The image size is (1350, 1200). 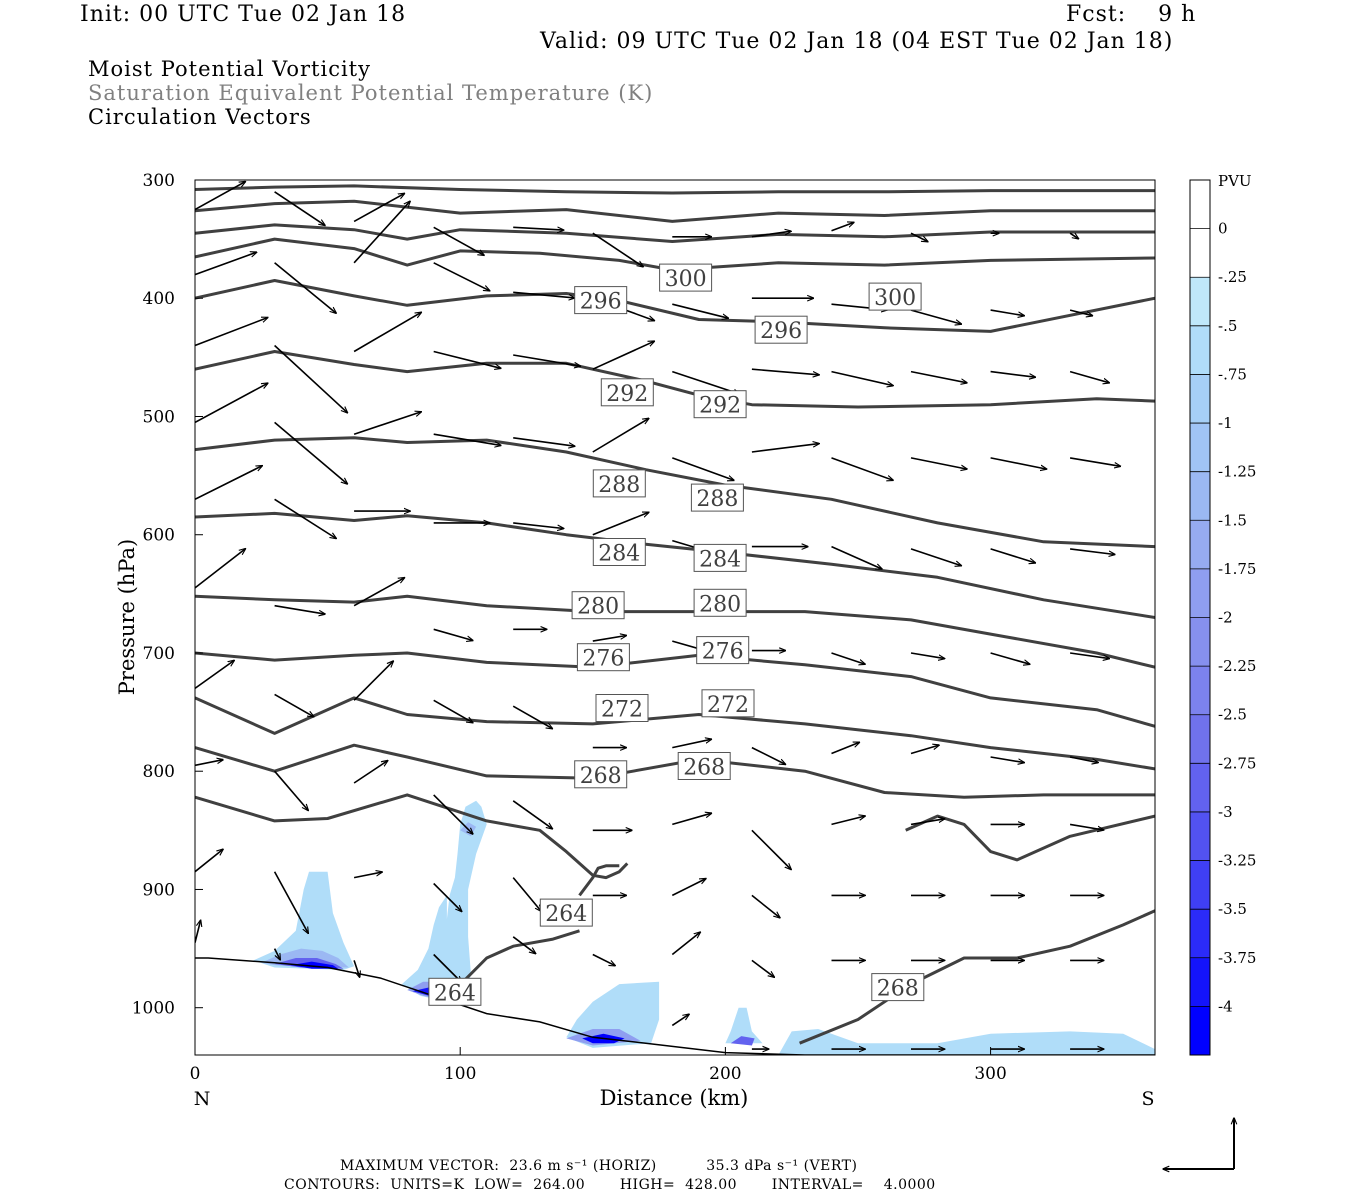 I want to click on contour-label-text: 276, so click(x=723, y=652).